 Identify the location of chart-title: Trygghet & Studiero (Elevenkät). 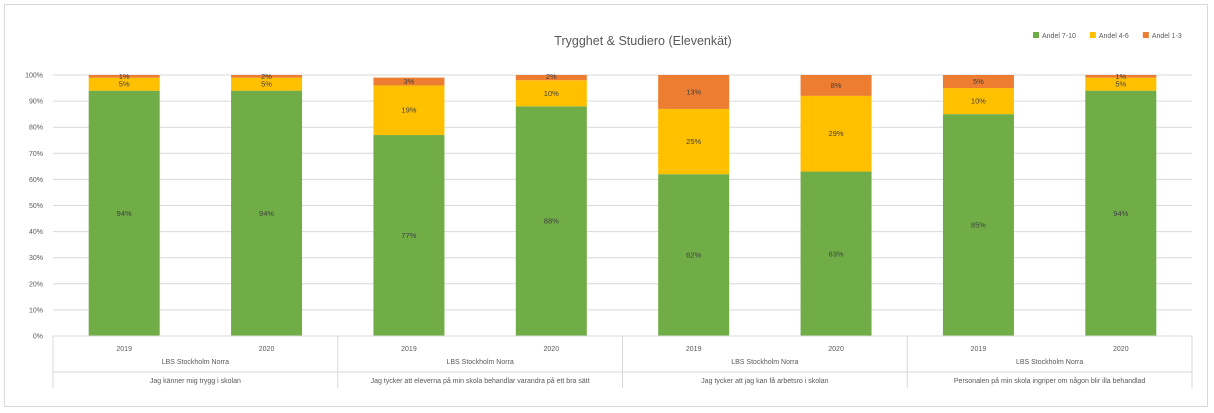
(642, 41).